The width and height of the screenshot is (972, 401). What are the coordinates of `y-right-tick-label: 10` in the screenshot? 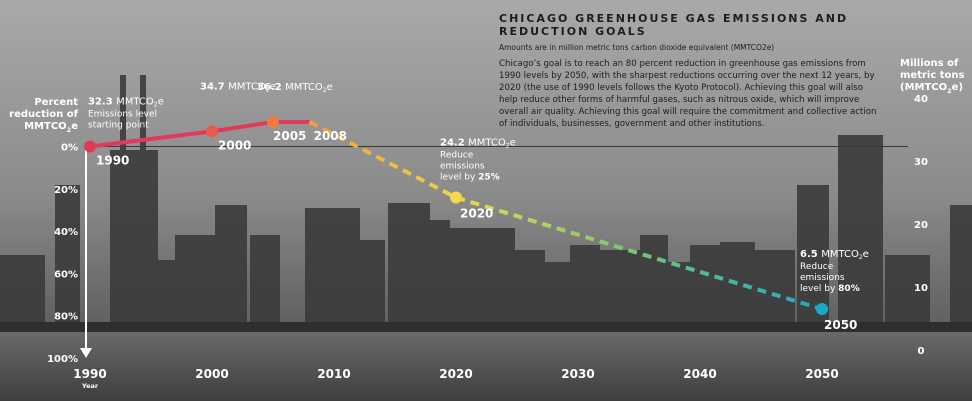 It's located at (921, 288).